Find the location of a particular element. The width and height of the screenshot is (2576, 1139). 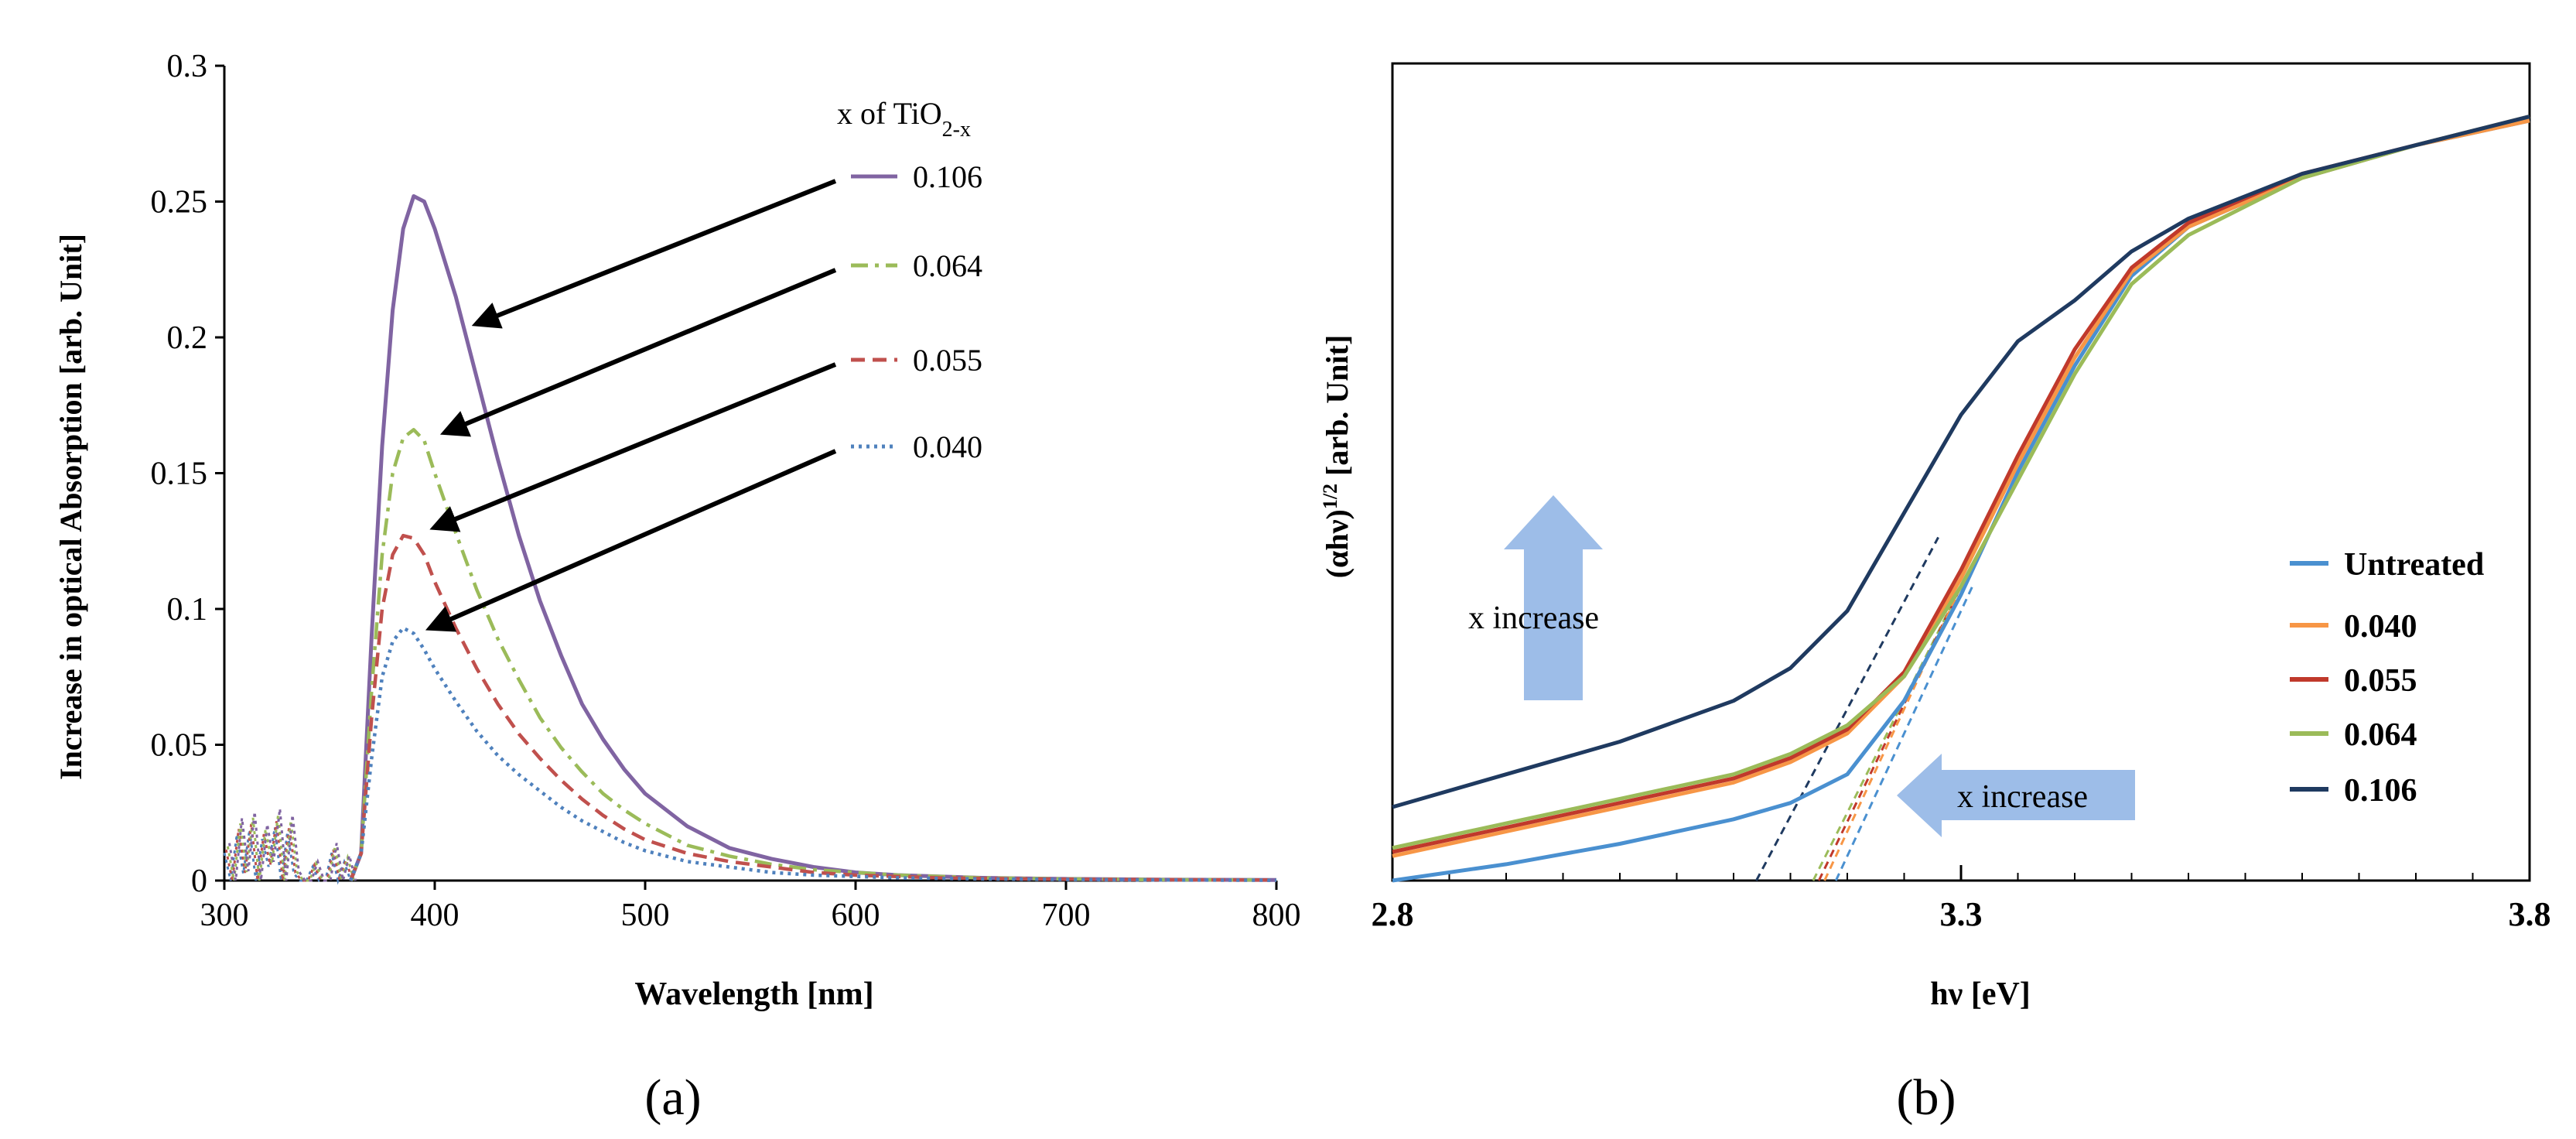

panel-a-y-tick-label: 0.2 is located at coordinates (187, 338).